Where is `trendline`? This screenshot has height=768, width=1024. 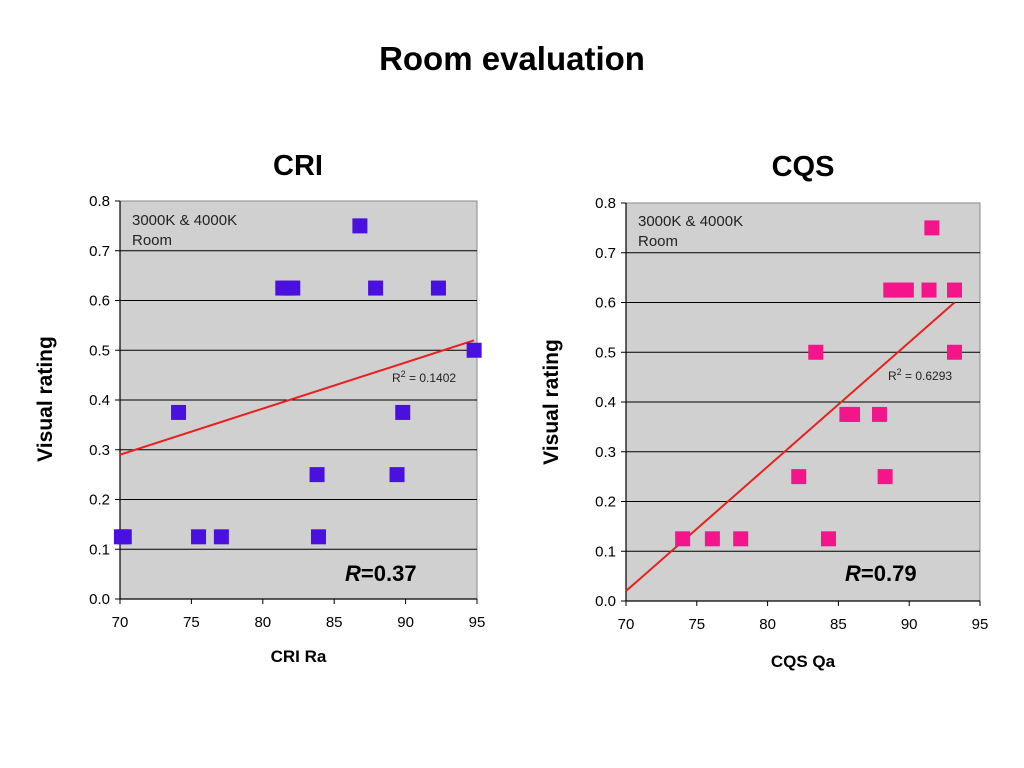 trendline is located at coordinates (297, 397).